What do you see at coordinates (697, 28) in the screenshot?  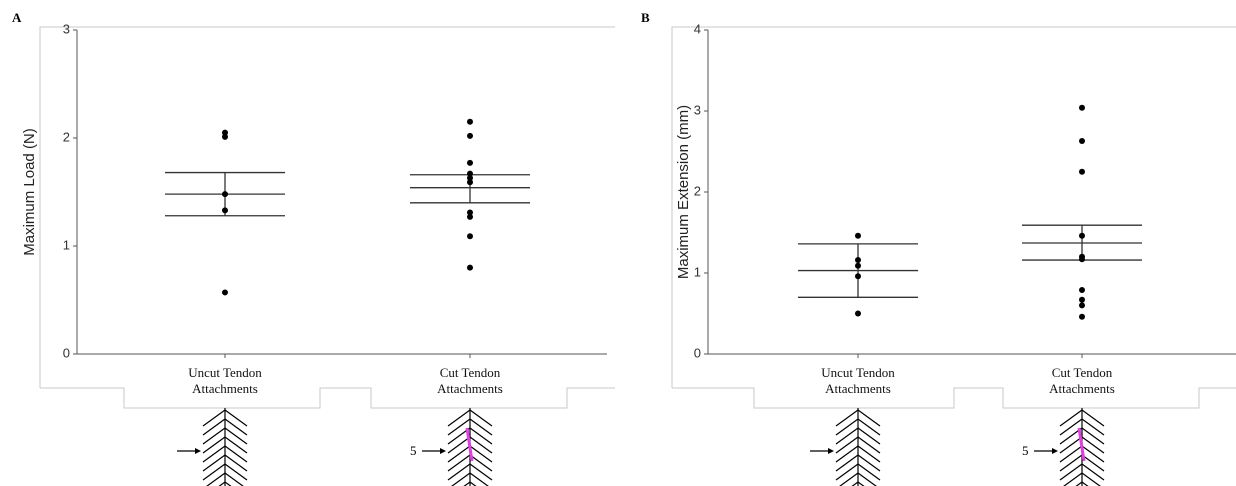 I see `y-tick-label: 4` at bounding box center [697, 28].